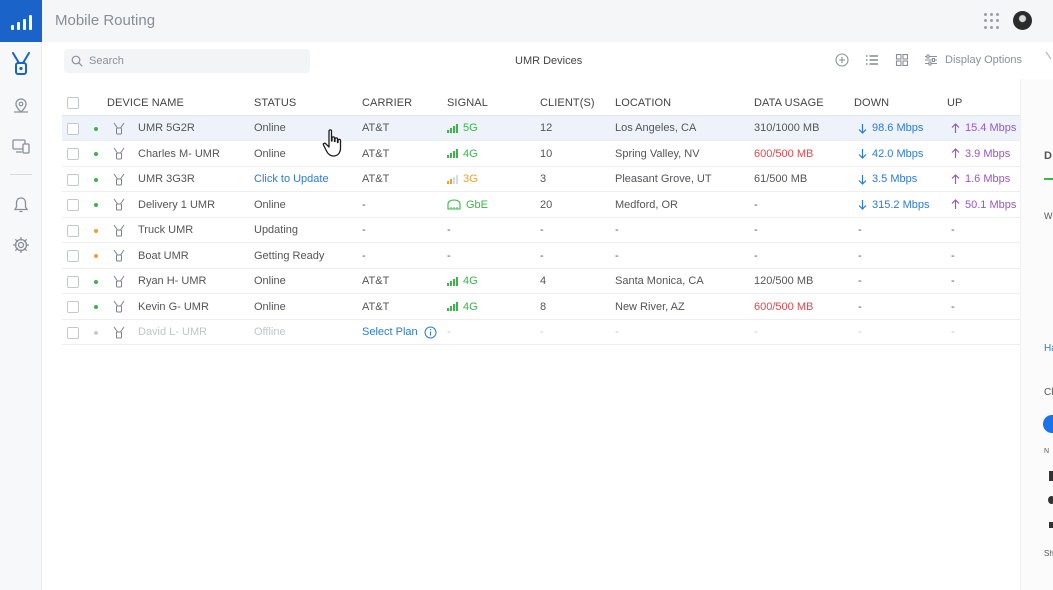 This screenshot has width=1053, height=590. What do you see at coordinates (955, 102) in the screenshot?
I see `header-up: UP` at bounding box center [955, 102].